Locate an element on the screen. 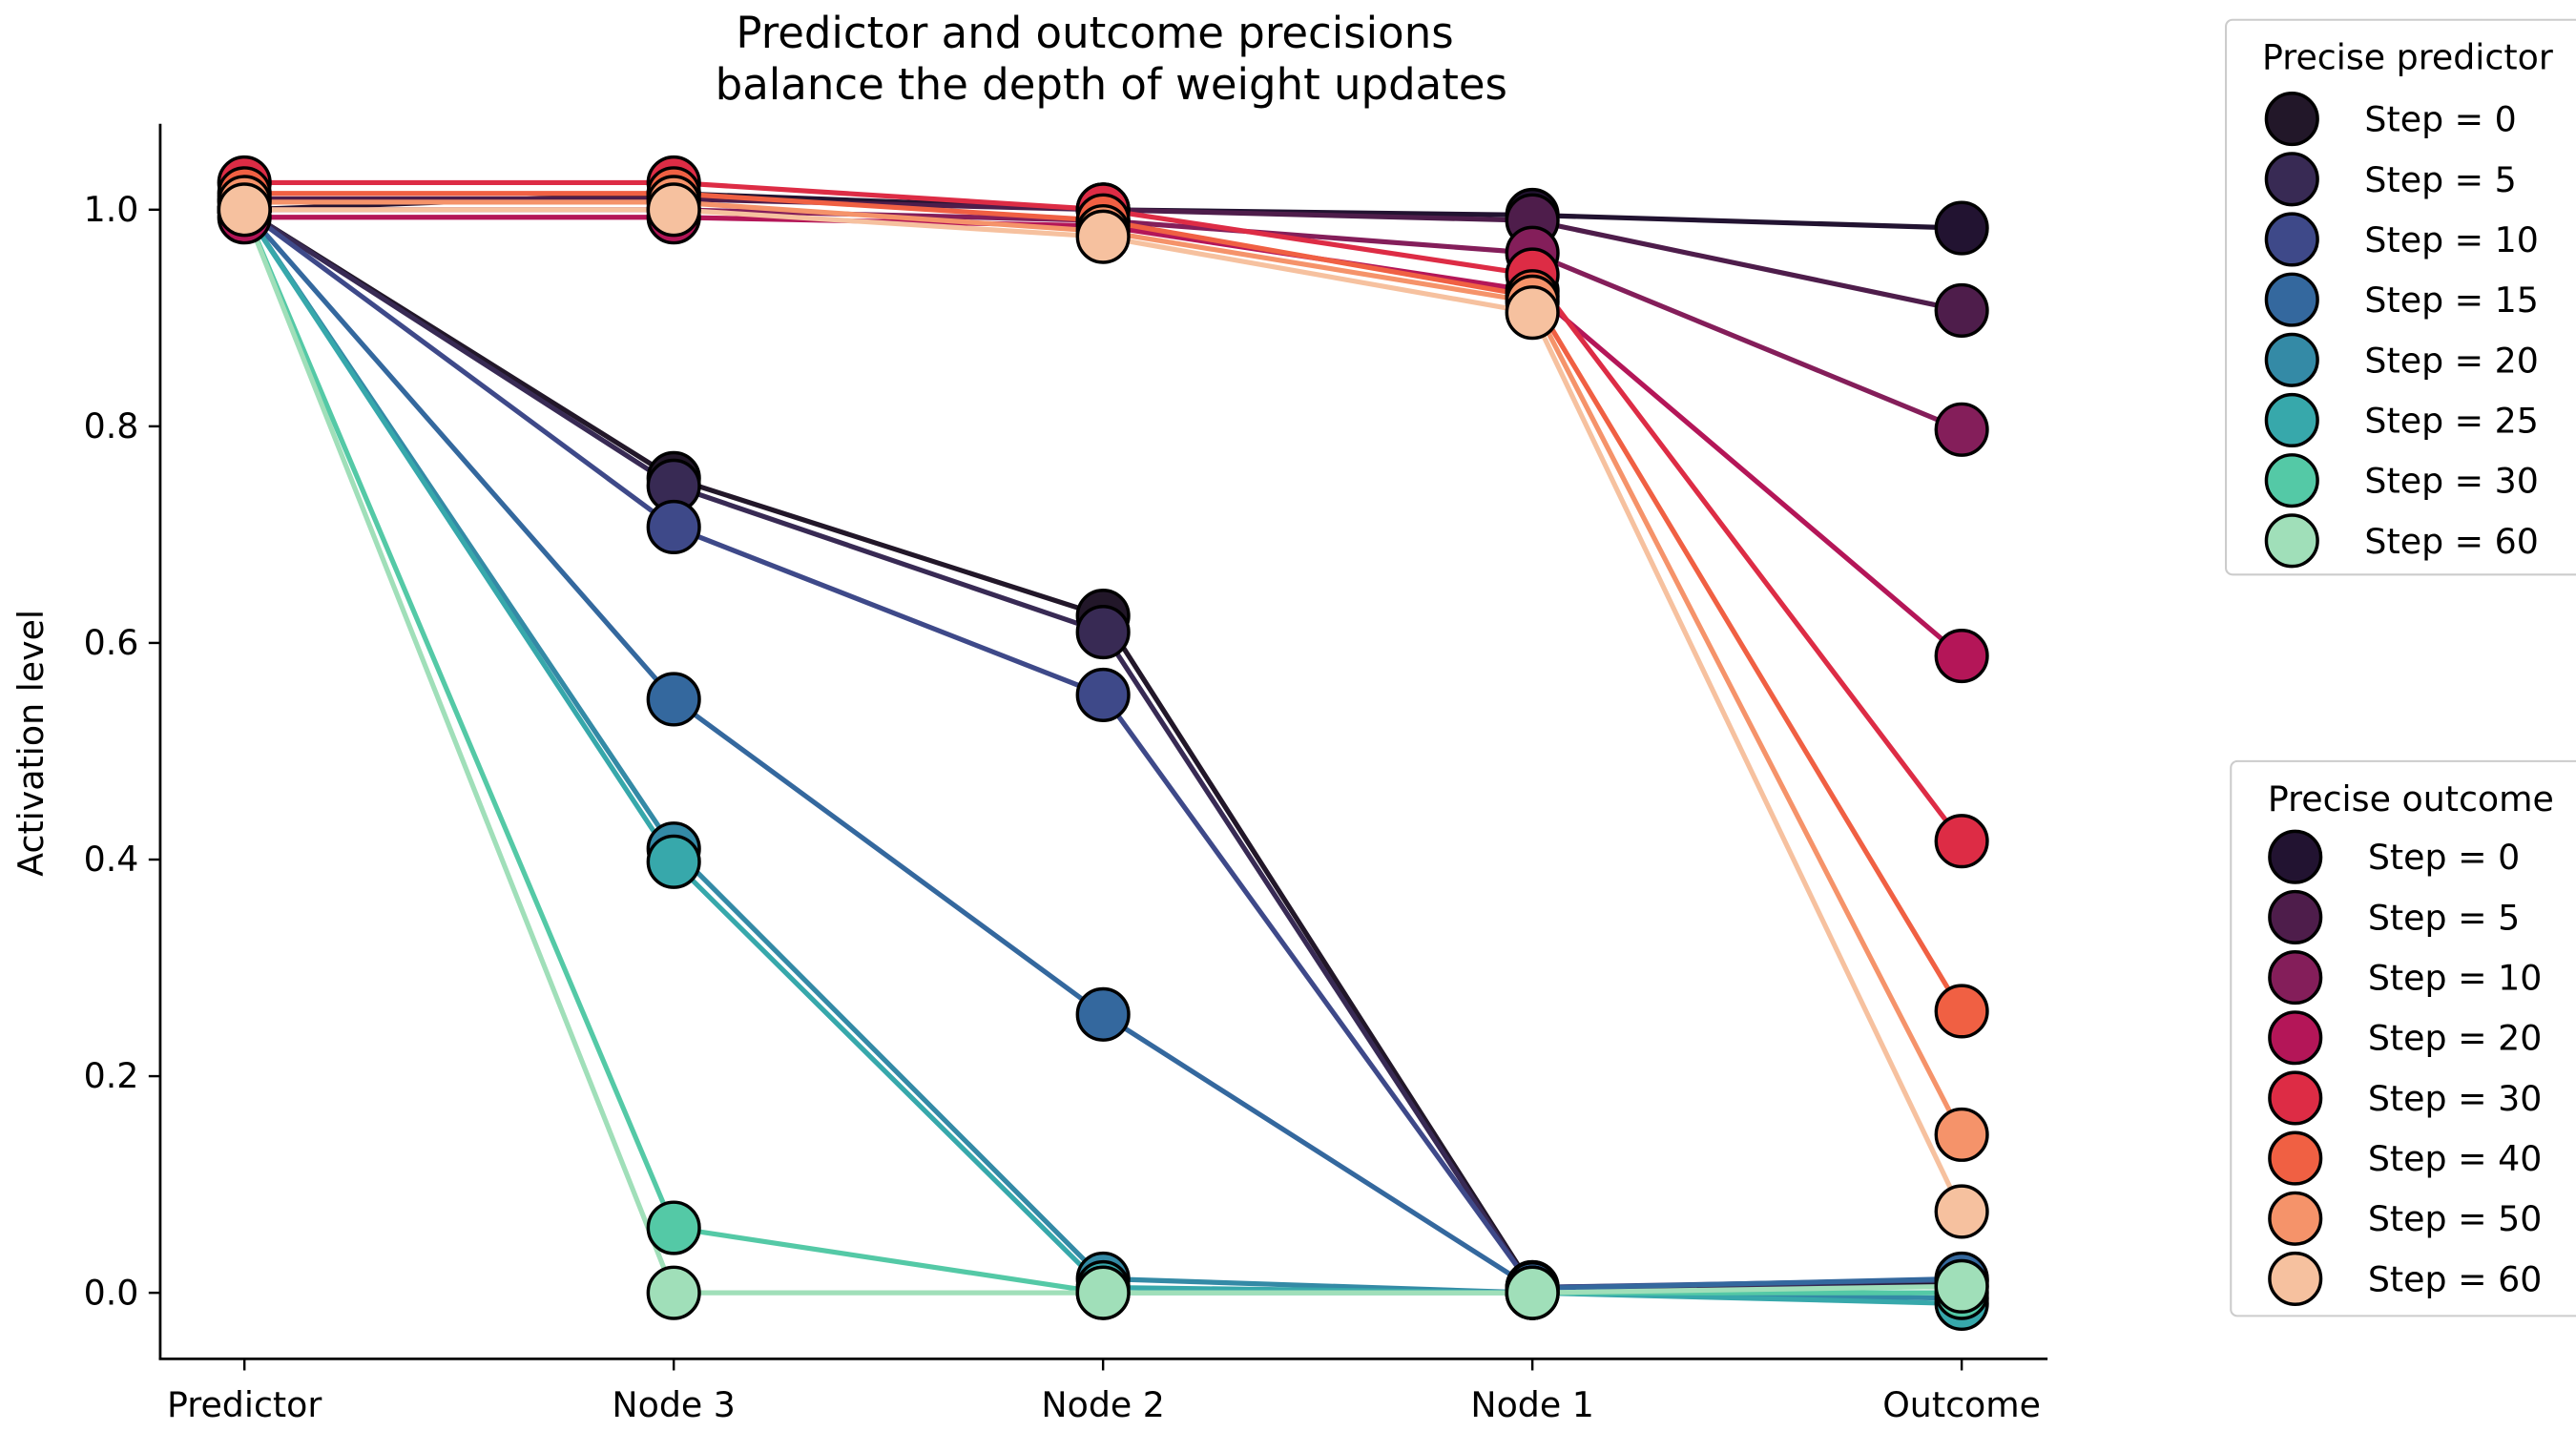 The image size is (2576, 1431). x-tick-label: Predictor is located at coordinates (244, 1404).